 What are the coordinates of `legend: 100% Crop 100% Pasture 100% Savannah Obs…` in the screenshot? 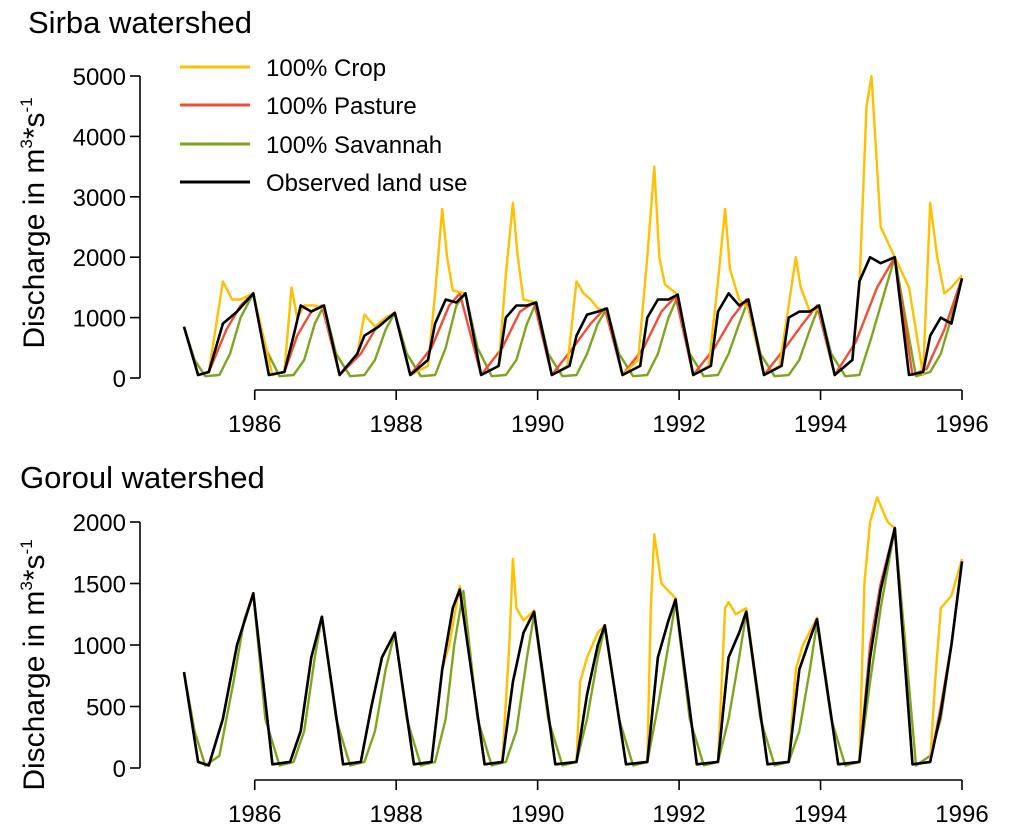 It's located at (323, 126).